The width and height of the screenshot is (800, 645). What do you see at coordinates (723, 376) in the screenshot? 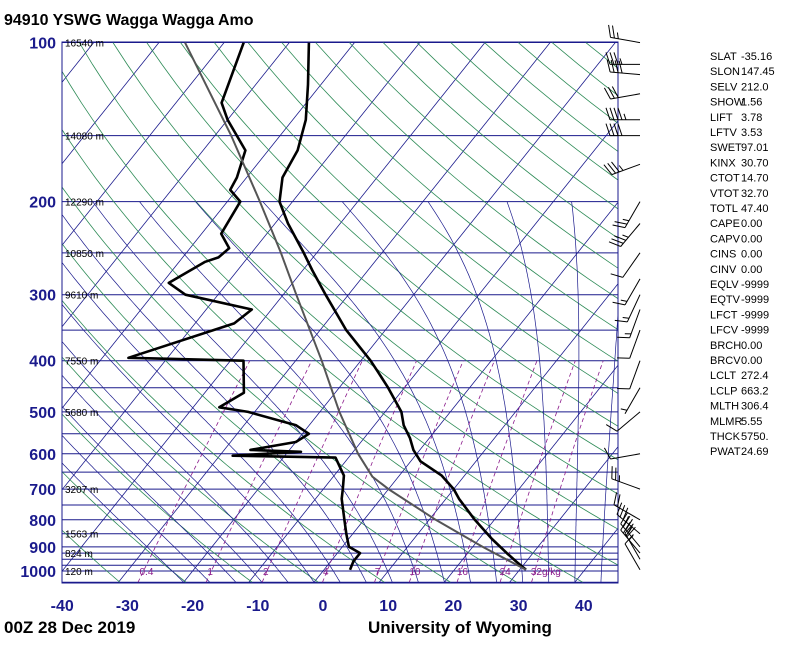
I see `index-name: LCLT` at bounding box center [723, 376].